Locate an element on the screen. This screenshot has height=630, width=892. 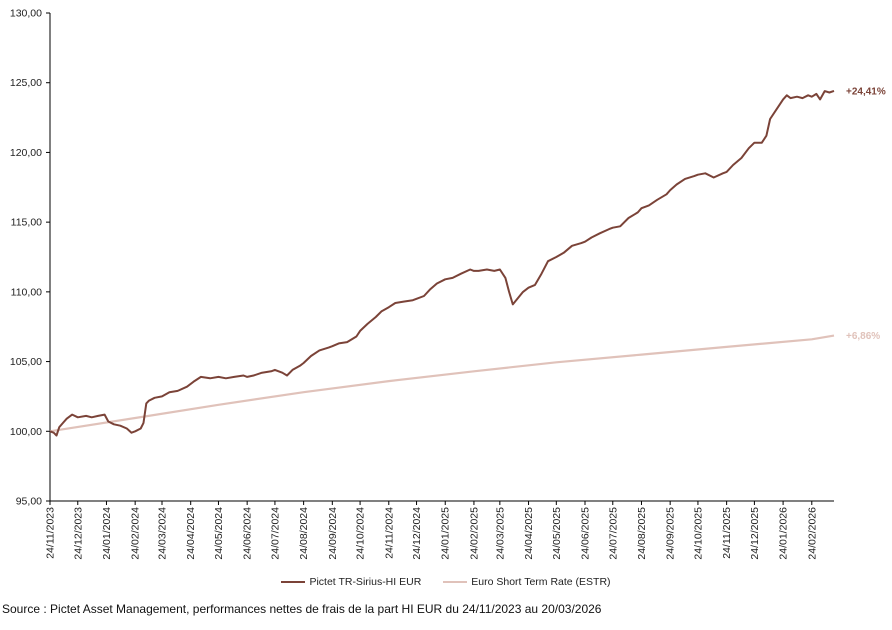
x-tick-label: 24/09/2025 is located at coordinates (671, 533).